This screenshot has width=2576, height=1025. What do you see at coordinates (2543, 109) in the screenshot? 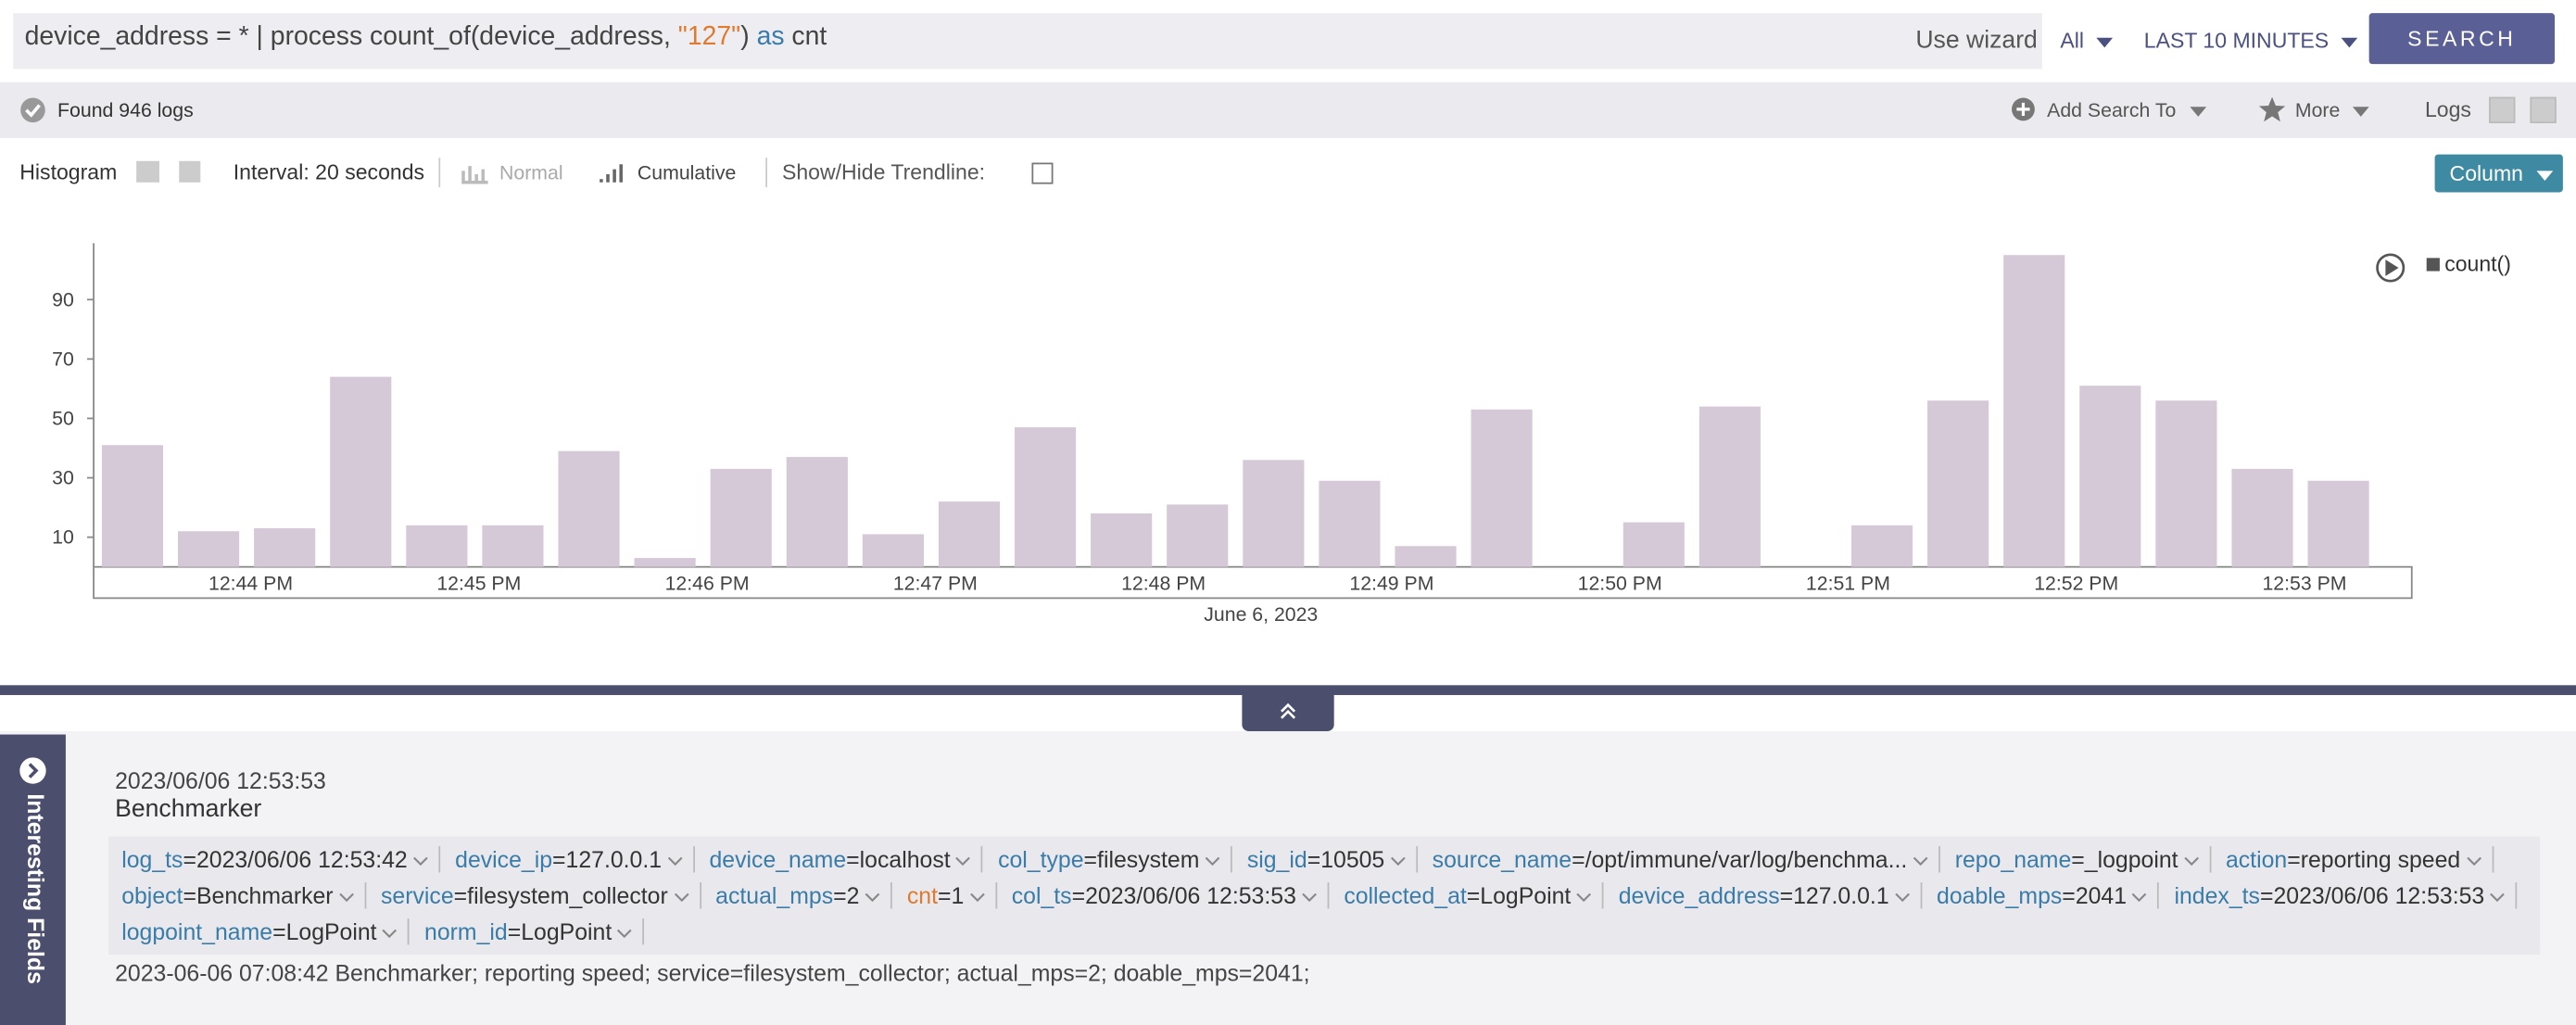
I see `view-toggle-b` at bounding box center [2543, 109].